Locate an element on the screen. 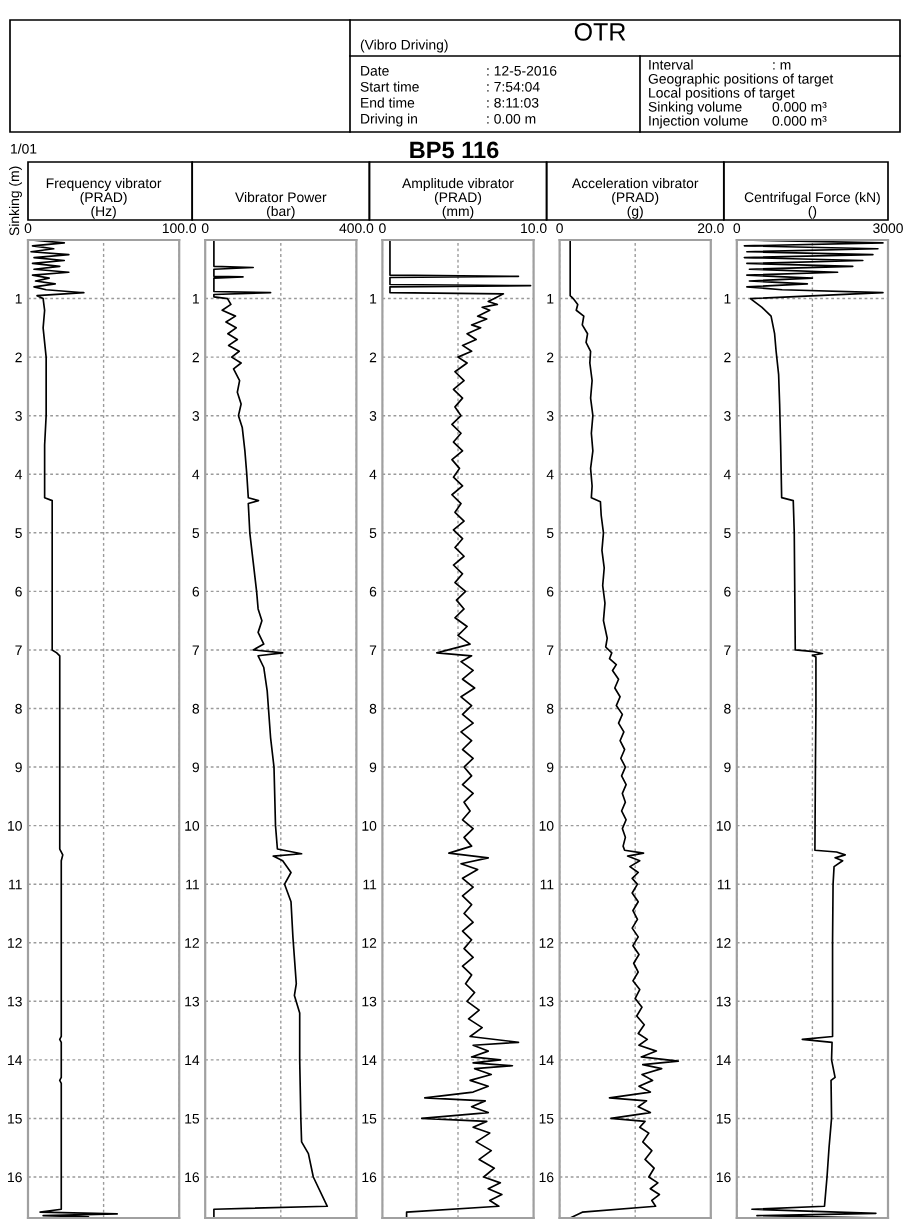  text: BP5 116 is located at coordinates (454, 150).